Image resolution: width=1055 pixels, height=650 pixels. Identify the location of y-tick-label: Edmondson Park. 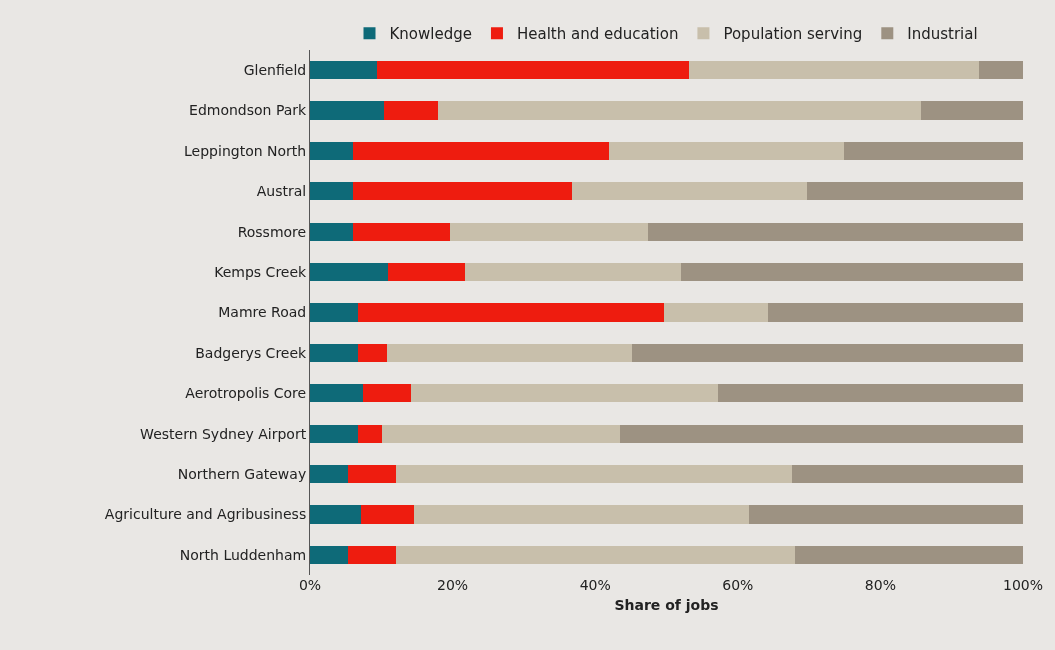
(248, 110).